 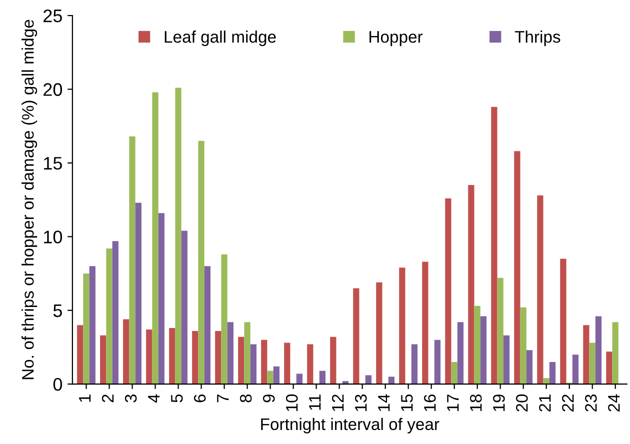 I want to click on x-tick-label: 4, so click(x=154, y=398).